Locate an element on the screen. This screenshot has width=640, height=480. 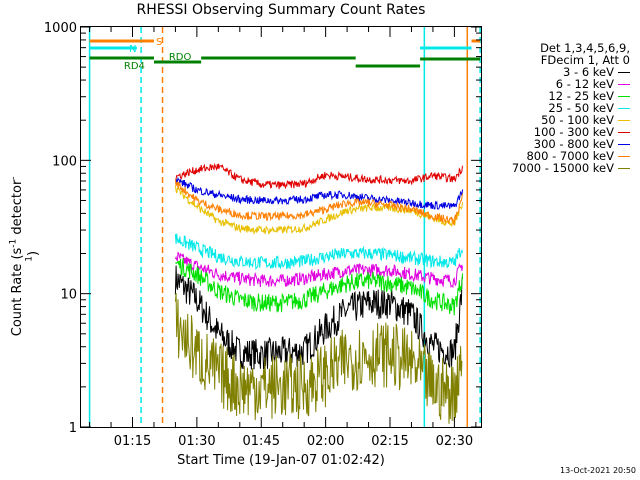
x-tick-label: 01:30 is located at coordinates (196, 441).